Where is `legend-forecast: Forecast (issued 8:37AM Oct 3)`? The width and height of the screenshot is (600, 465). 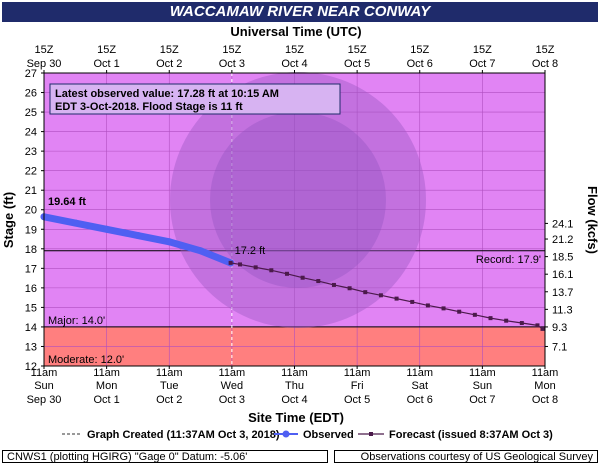
legend-forecast: Forecast (issued 8:37AM Oct 3) is located at coordinates (471, 435).